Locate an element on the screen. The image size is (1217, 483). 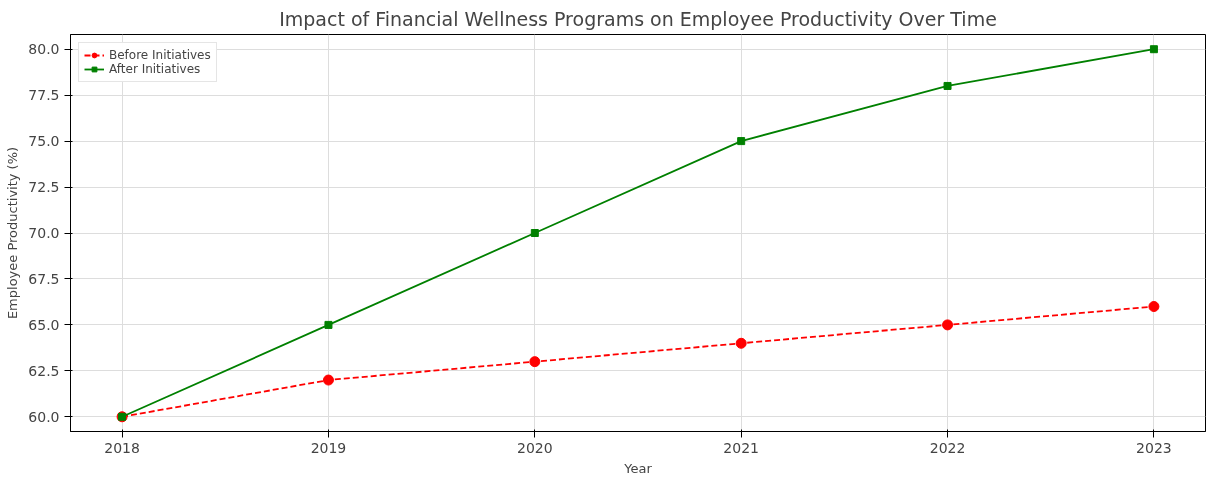
x-tick-label: 2018 is located at coordinates (122, 447).